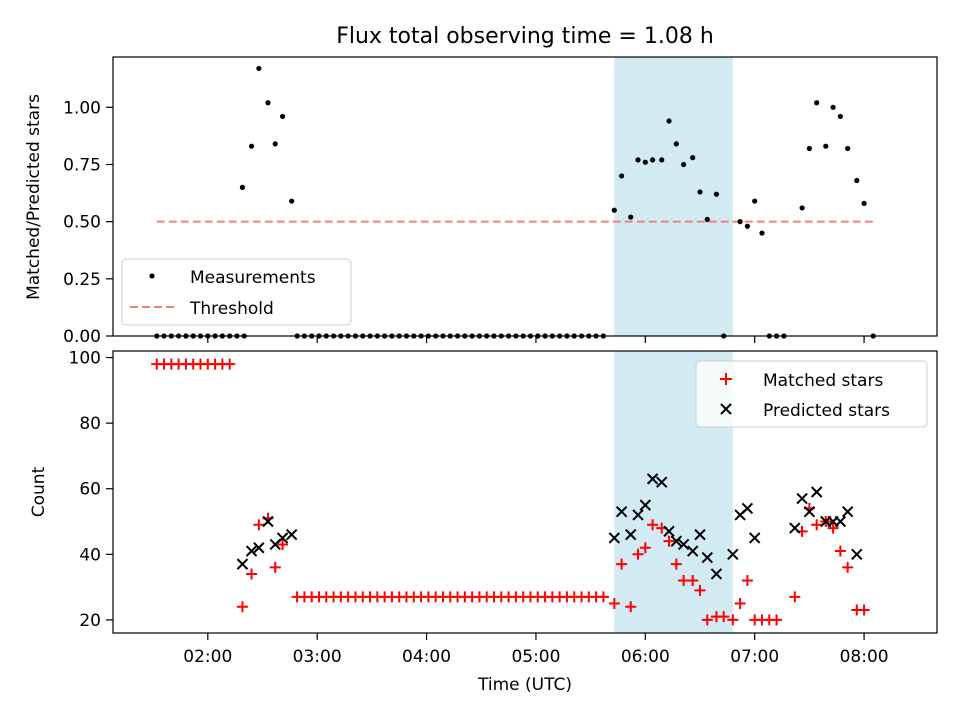 This screenshot has height=720, width=960. Describe the element at coordinates (90, 555) in the screenshot. I see `y-tick-label: 40` at that location.